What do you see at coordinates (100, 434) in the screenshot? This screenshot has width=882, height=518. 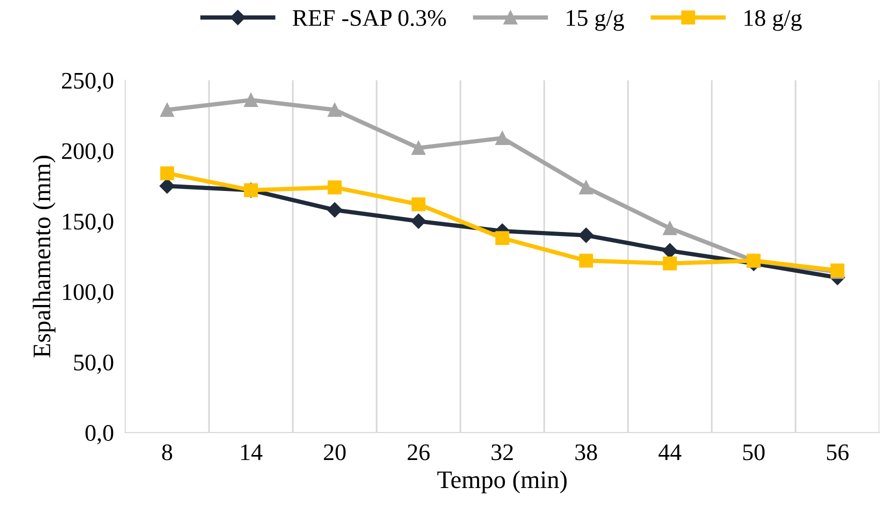 I see `y-tick-label: 0,0` at bounding box center [100, 434].